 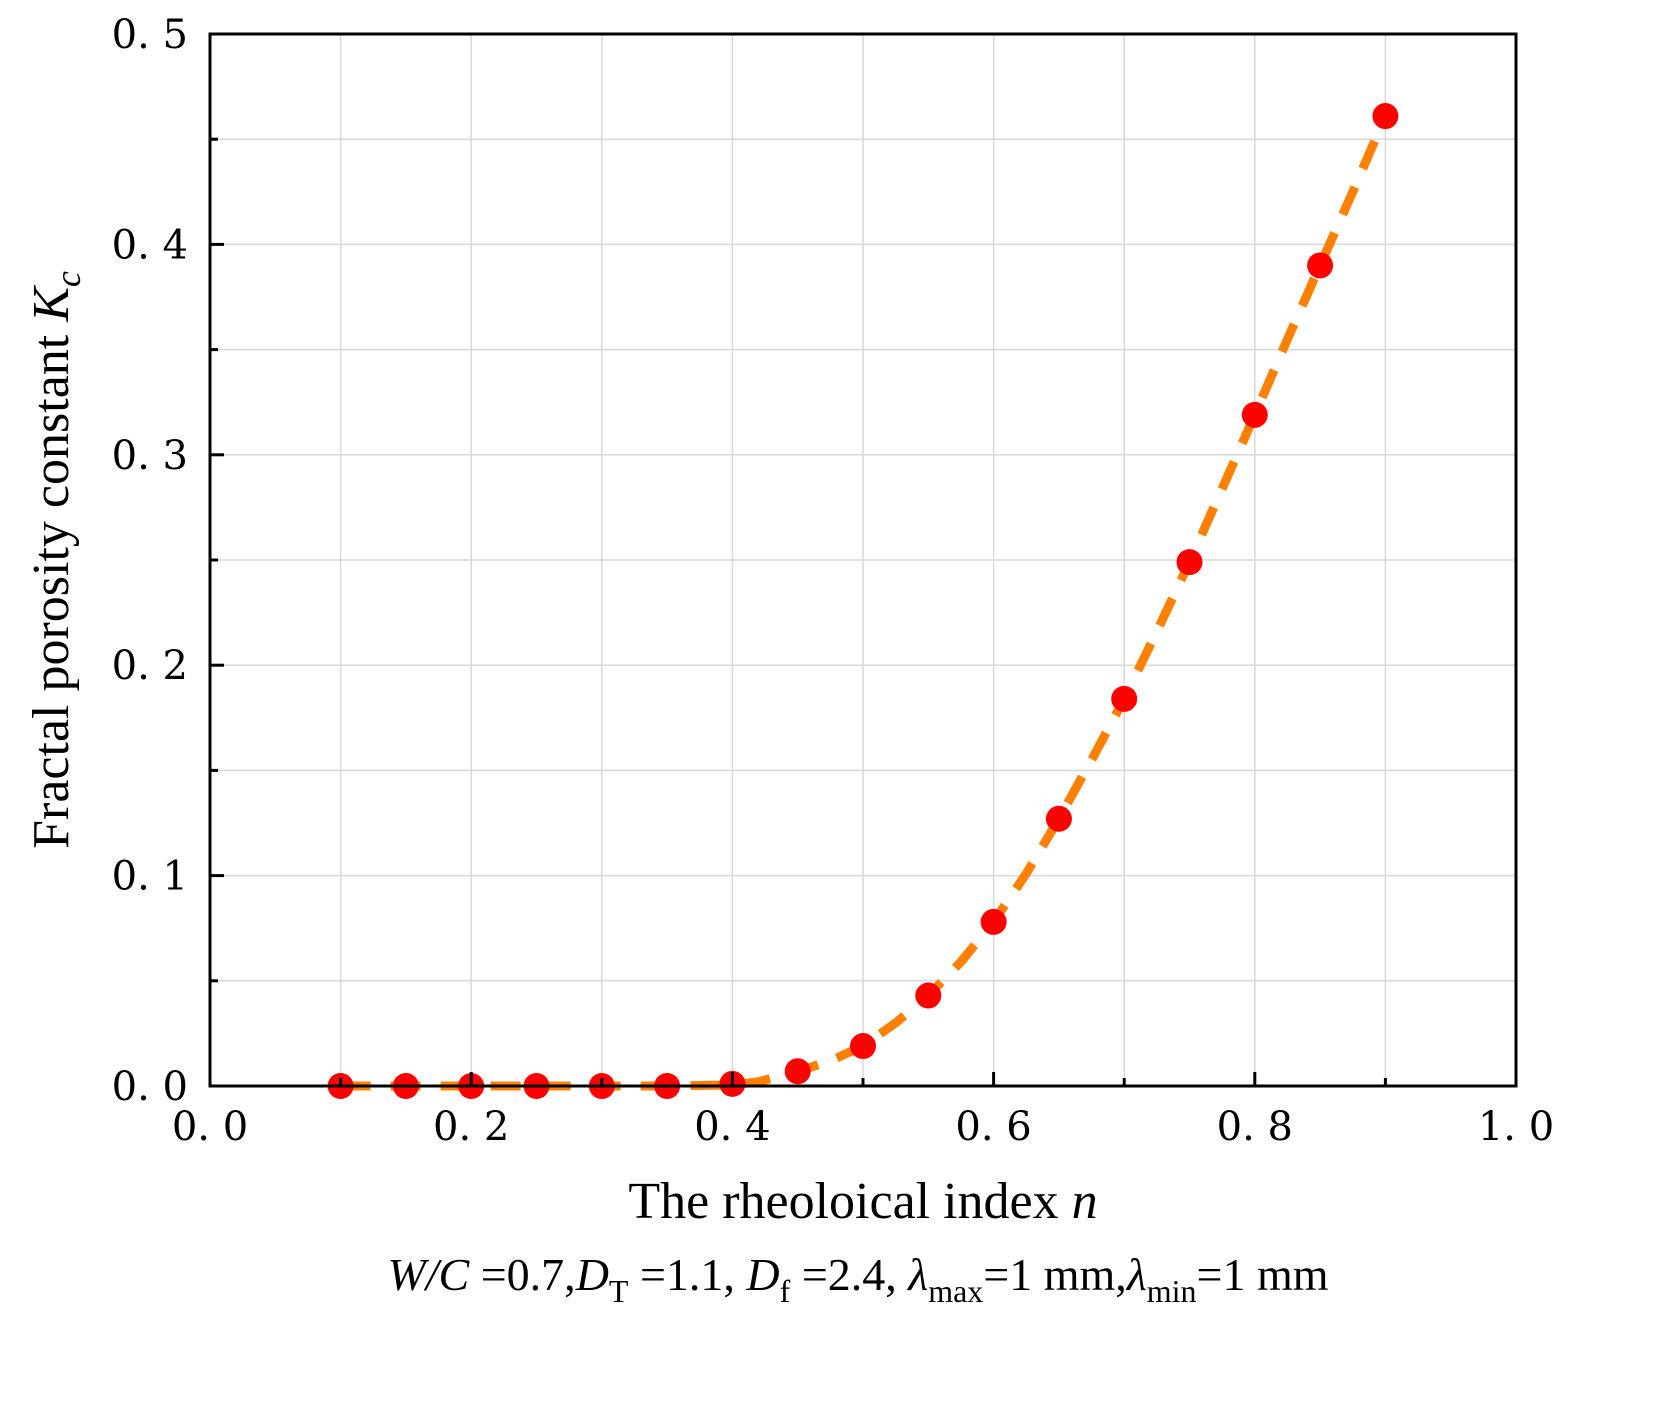 I want to click on y-axis-title: Fractal porosity constant Kc, so click(x=55, y=560).